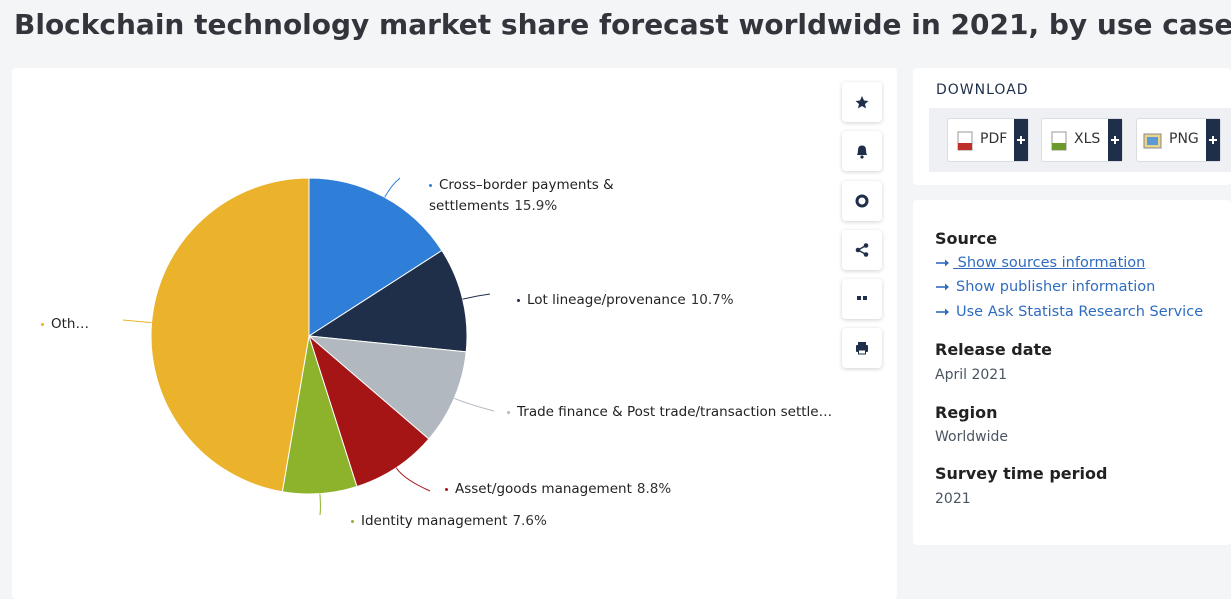 Image resolution: width=1231 pixels, height=599 pixels. I want to click on download-heading: DOWNLOAD, so click(982, 90).